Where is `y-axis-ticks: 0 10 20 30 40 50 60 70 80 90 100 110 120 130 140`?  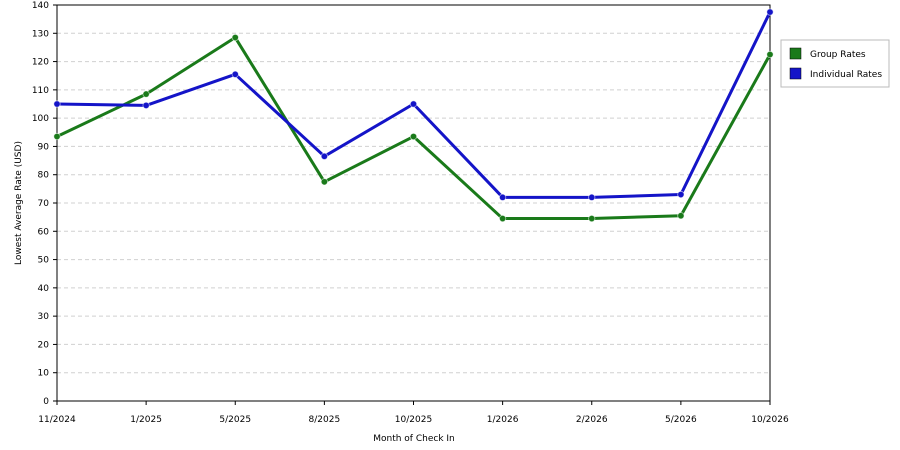 y-axis-ticks: 0 10 20 30 40 50 60 70 80 90 100 110 120 130 140 is located at coordinates (44, 204).